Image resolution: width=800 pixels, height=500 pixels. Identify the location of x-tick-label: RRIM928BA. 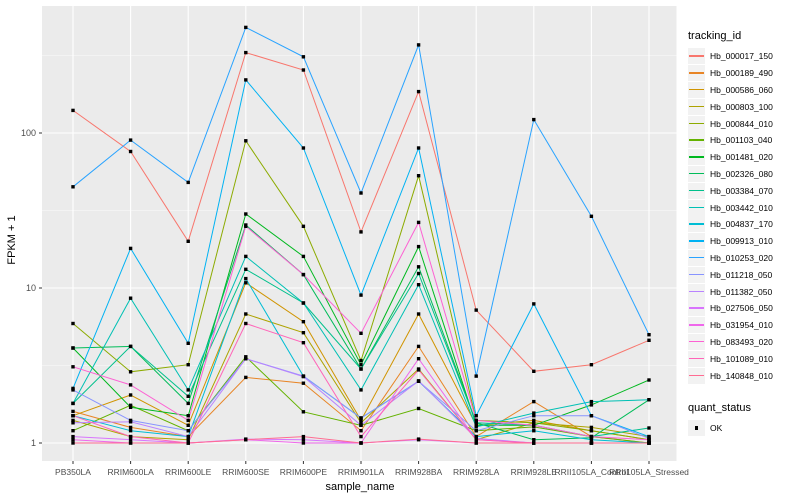
(419, 472).